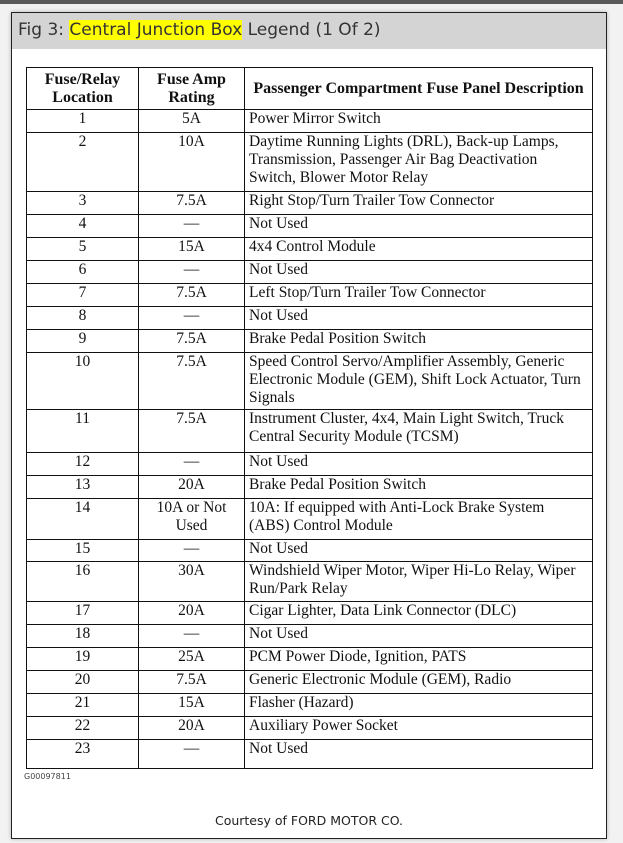 The width and height of the screenshot is (623, 843). Describe the element at coordinates (191, 659) in the screenshot. I see `cell-amp-rating: 25A` at that location.